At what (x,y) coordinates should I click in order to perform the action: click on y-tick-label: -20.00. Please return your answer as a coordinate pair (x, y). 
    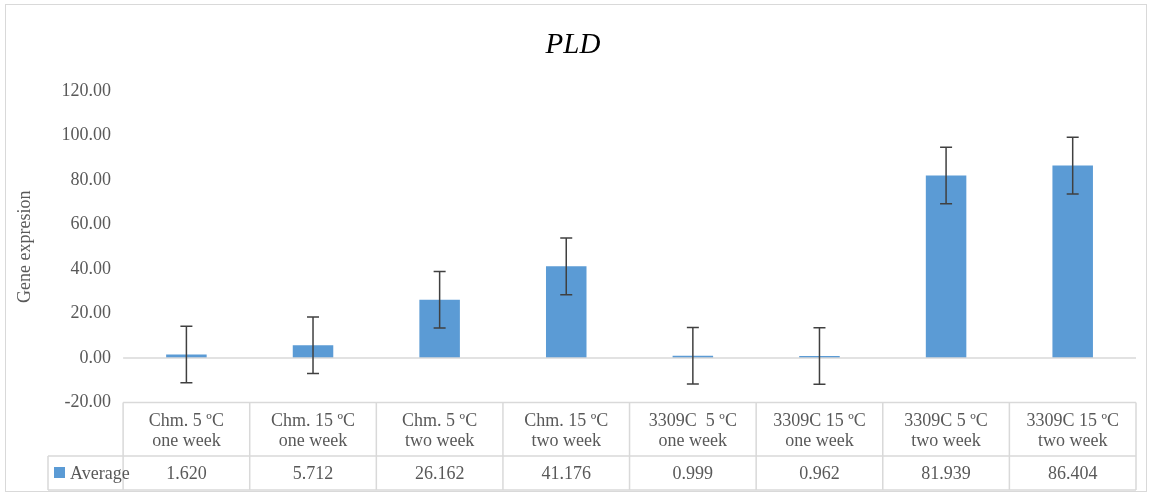
    Looking at the image, I should click on (88, 401).